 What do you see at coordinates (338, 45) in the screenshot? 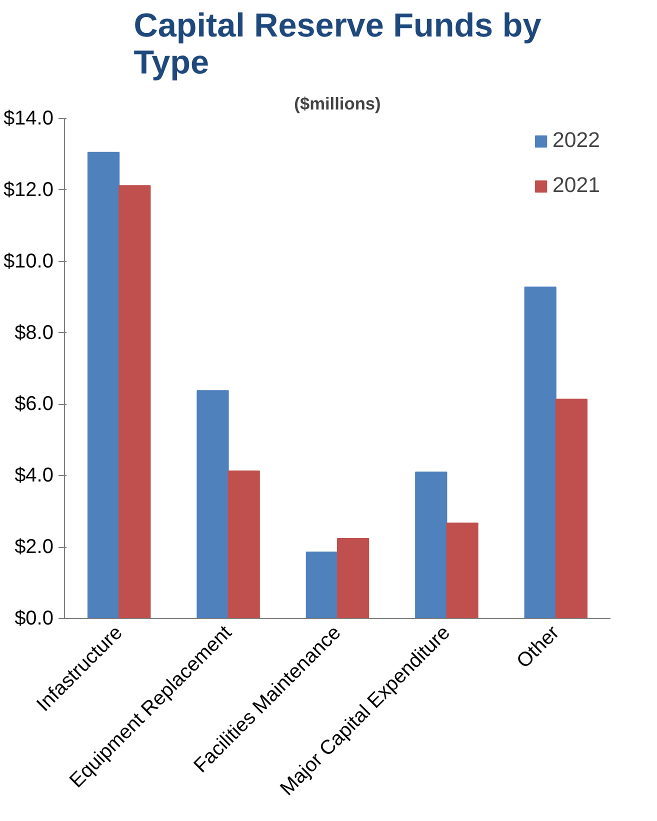
I see `chart-title: Capital Reserve Funds by Type` at bounding box center [338, 45].